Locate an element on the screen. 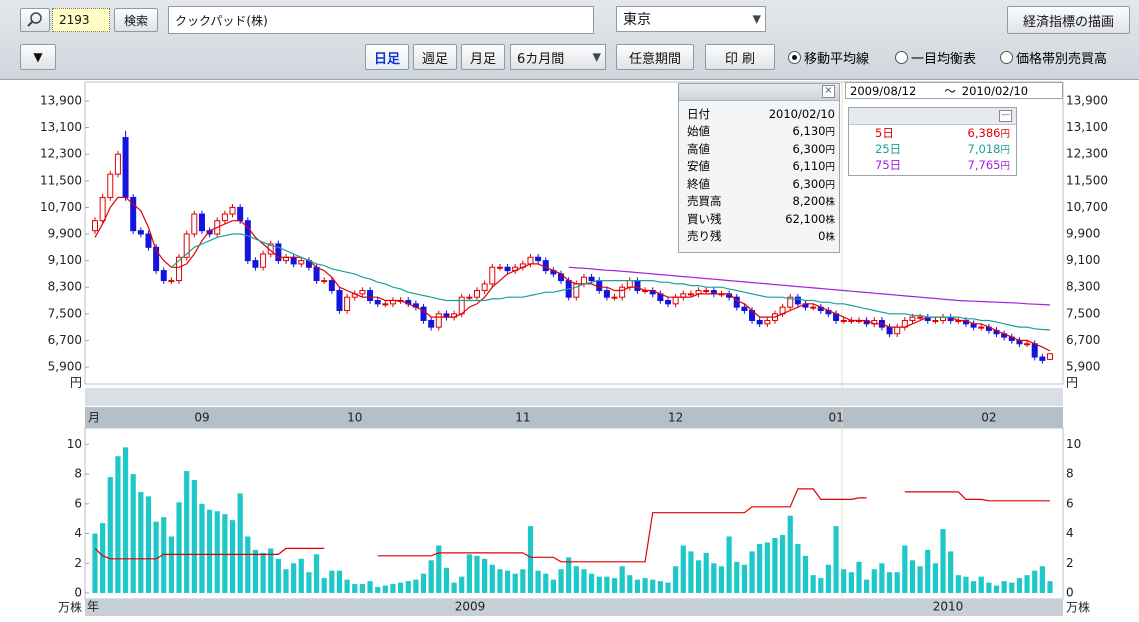 This screenshot has height=622, width=1139. indicator-button: 経済指標の描画 is located at coordinates (1068, 20).